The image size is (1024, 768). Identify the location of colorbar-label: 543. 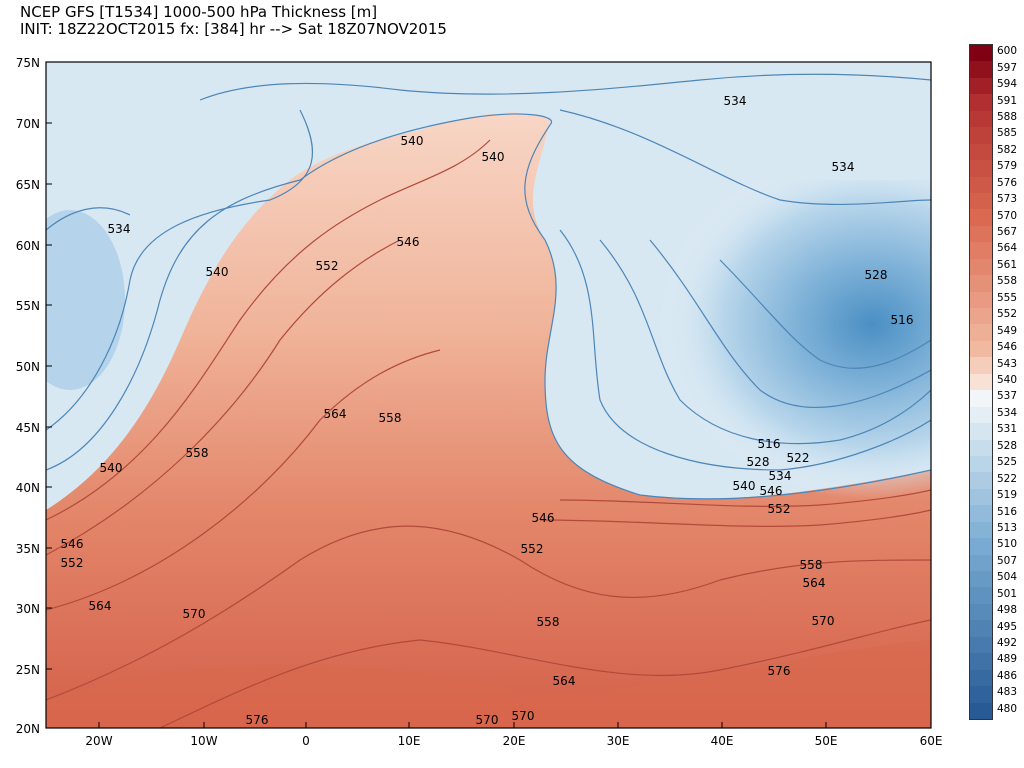
(1007, 363).